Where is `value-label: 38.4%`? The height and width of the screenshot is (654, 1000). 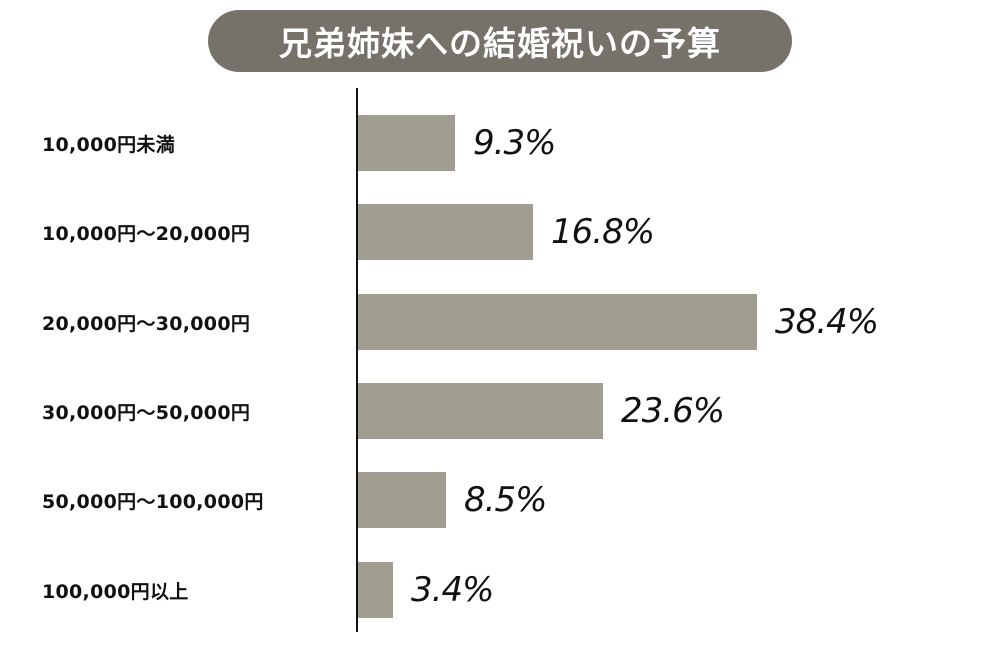
value-label: 38.4% is located at coordinates (827, 322).